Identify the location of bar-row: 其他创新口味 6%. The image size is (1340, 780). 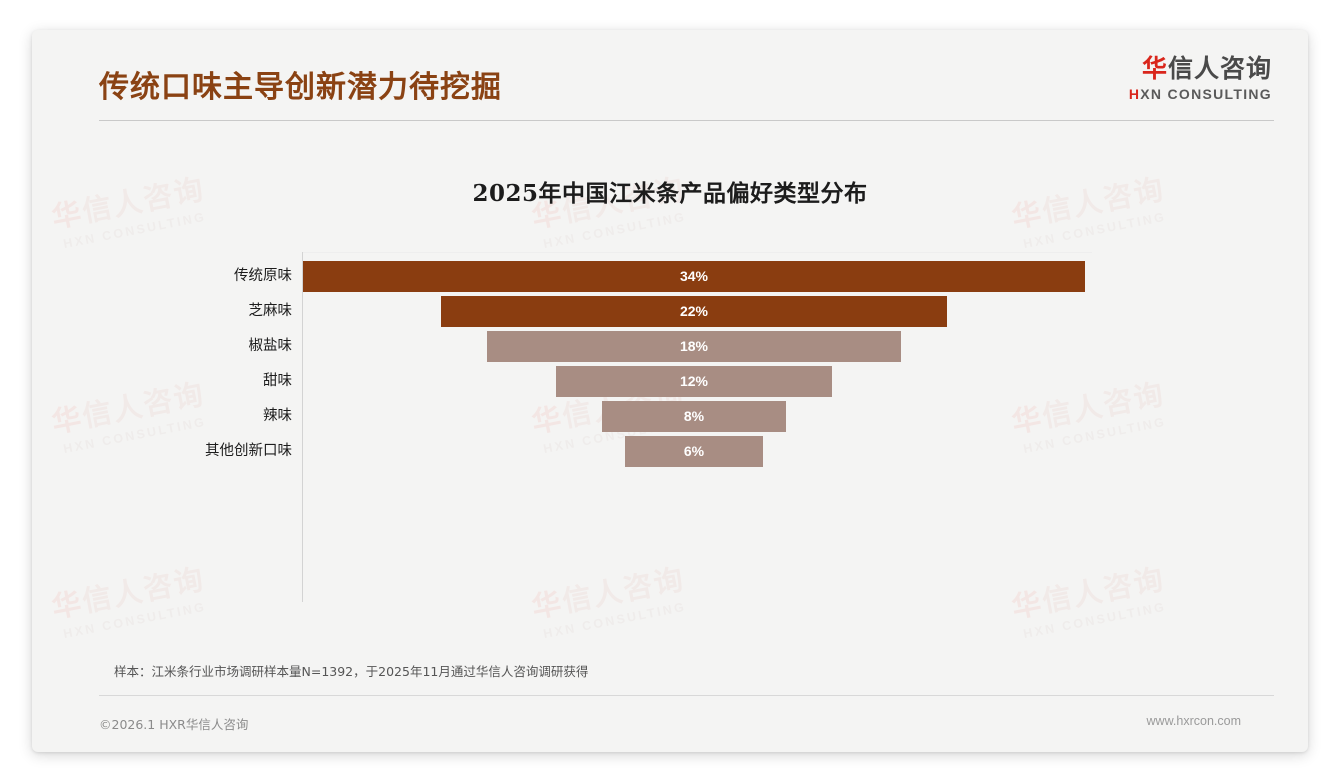
(732, 451).